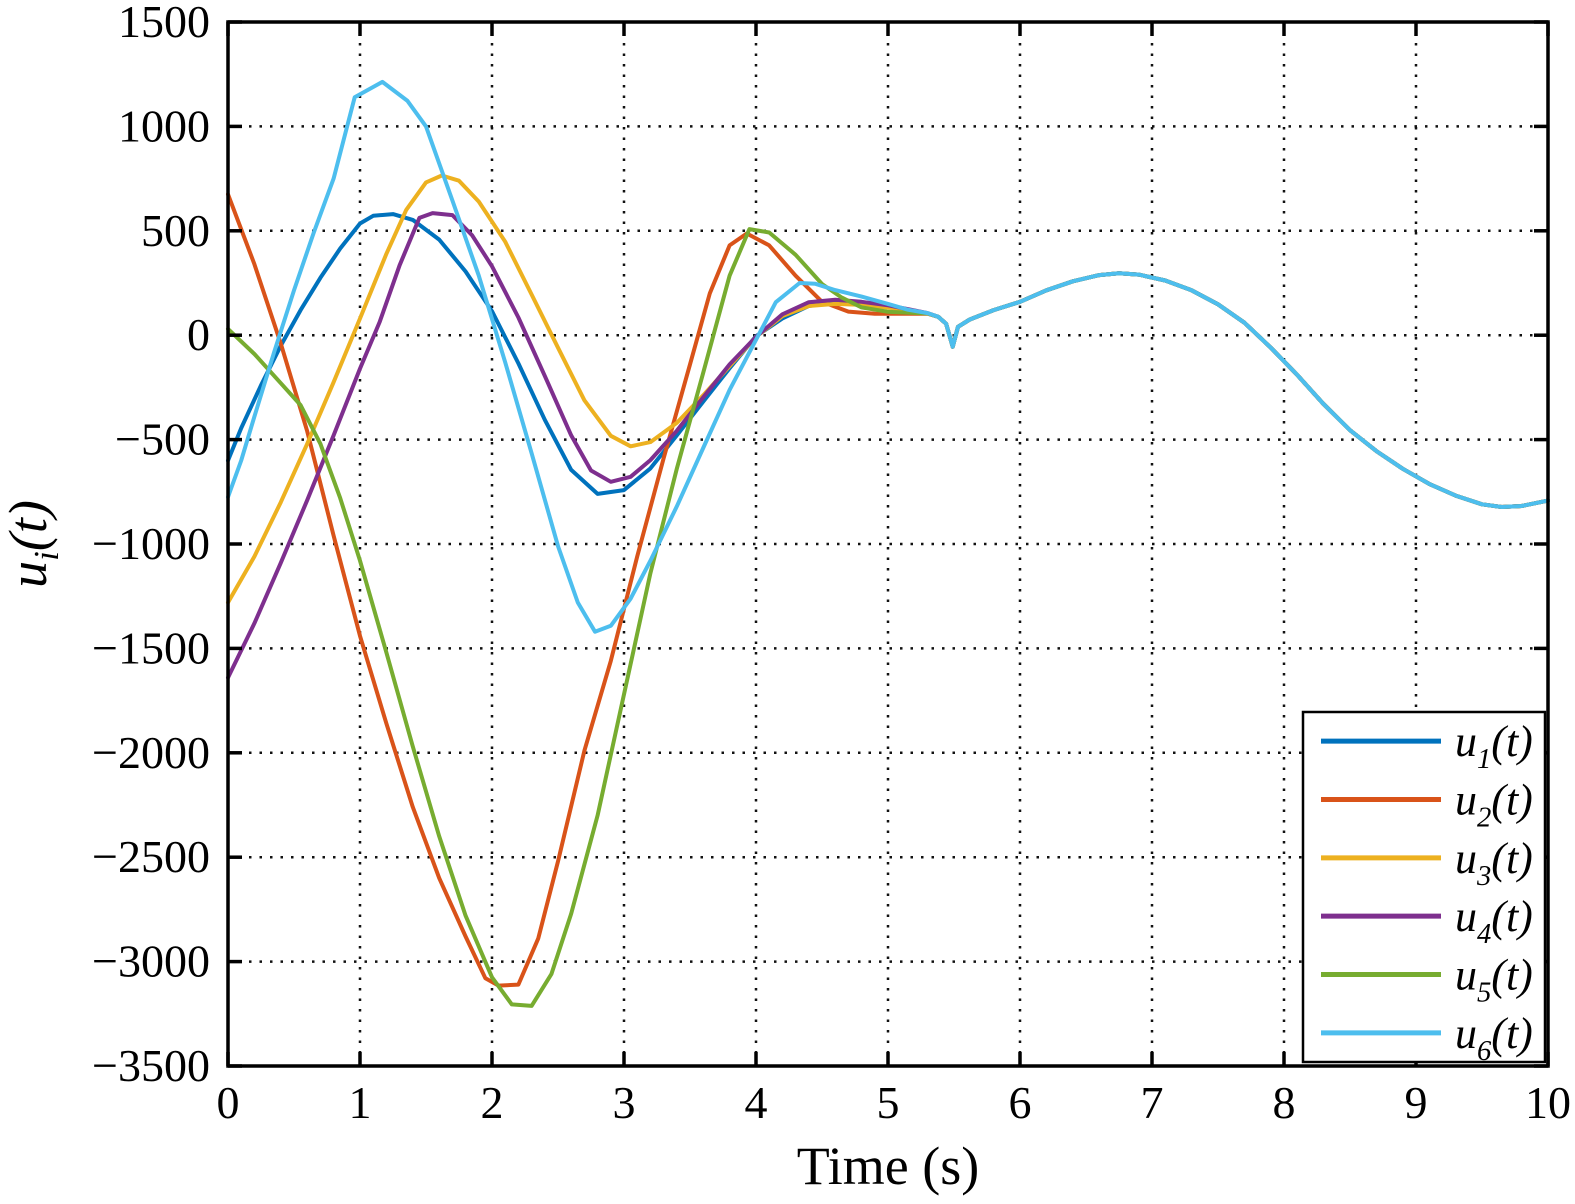  What do you see at coordinates (164, 23) in the screenshot?
I see `y-tick-label: 1500` at bounding box center [164, 23].